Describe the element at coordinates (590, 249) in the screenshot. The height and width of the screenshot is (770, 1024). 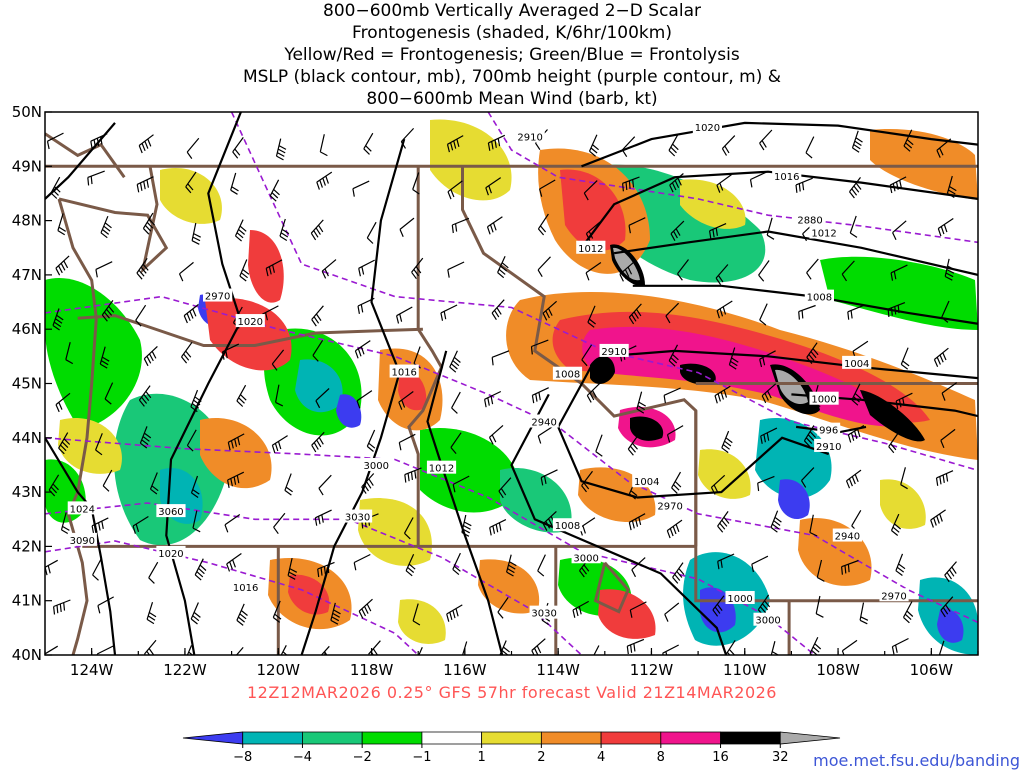
I see `mslp-contour-label: 1012` at that location.